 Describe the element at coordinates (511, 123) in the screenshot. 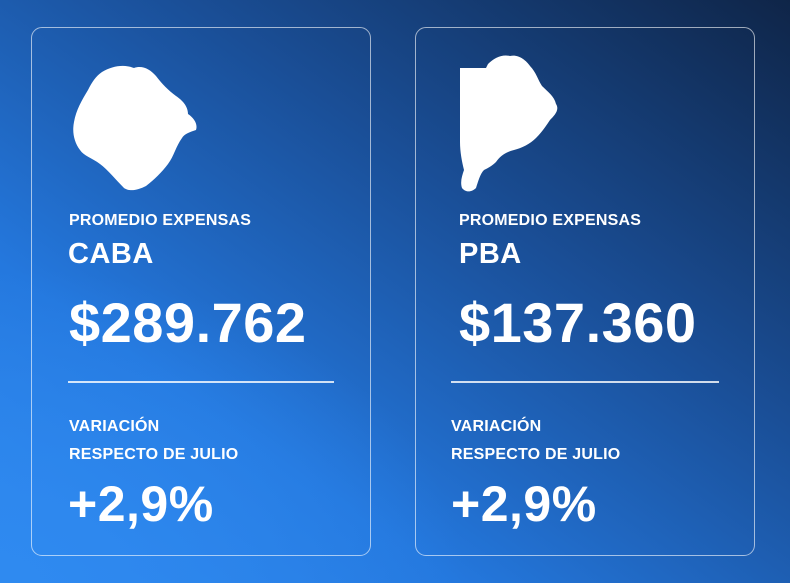

I see `pba-map-icon` at that location.